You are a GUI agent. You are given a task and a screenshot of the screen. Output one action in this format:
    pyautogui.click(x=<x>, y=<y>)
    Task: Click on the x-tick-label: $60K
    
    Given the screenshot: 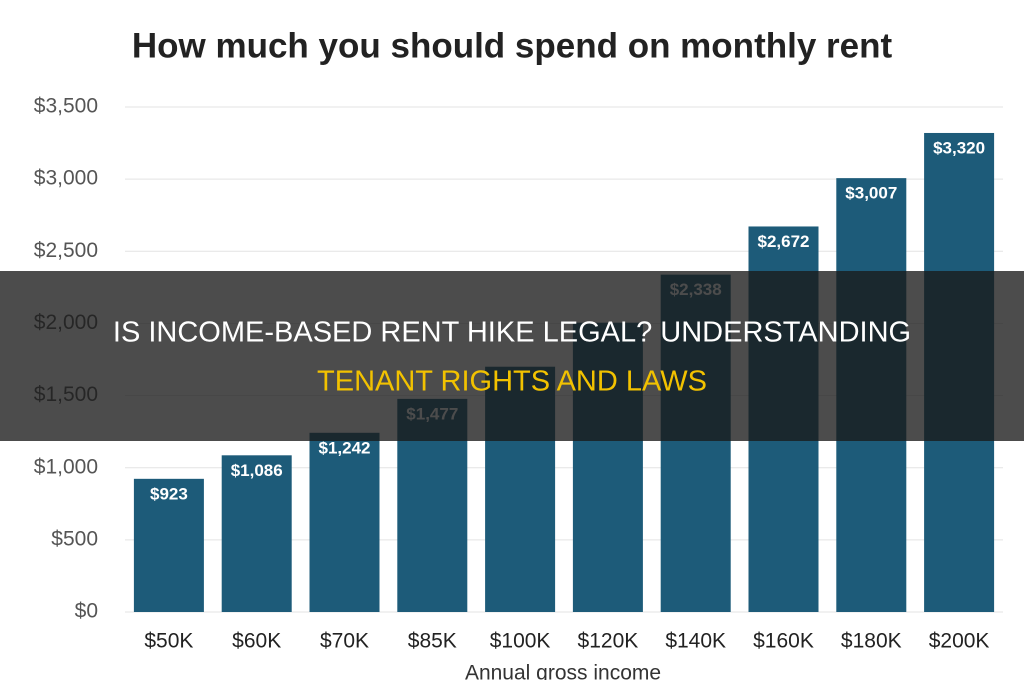 What is the action you would take?
    pyautogui.click(x=256, y=641)
    